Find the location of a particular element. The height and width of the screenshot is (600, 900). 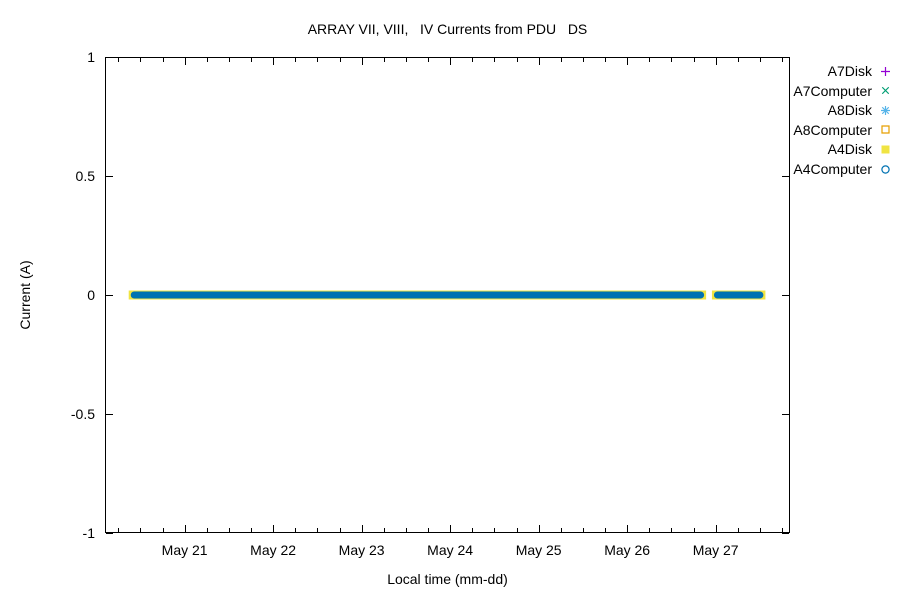

chart-title: ARRAY VII, VIII, IV Currents from PDU DS is located at coordinates (447, 29).